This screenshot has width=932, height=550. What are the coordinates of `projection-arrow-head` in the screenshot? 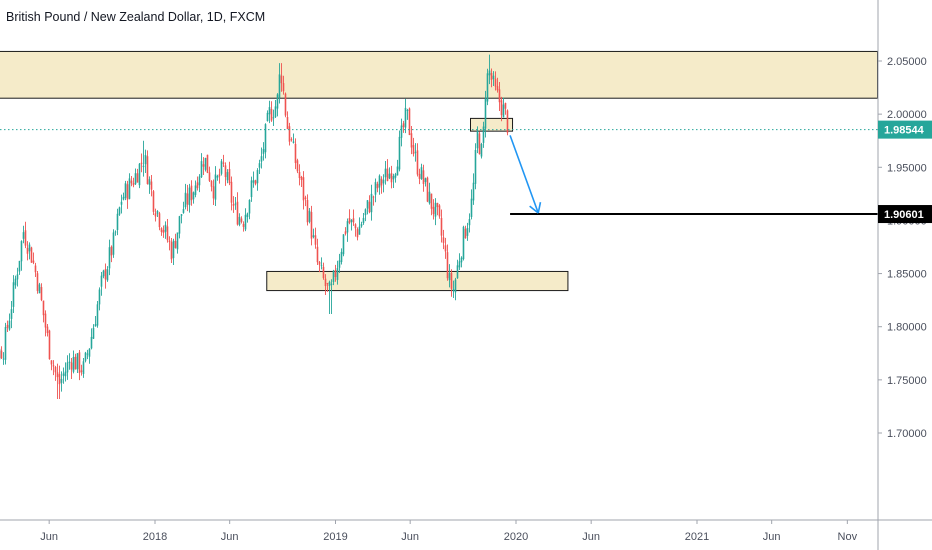 It's located at (534, 209).